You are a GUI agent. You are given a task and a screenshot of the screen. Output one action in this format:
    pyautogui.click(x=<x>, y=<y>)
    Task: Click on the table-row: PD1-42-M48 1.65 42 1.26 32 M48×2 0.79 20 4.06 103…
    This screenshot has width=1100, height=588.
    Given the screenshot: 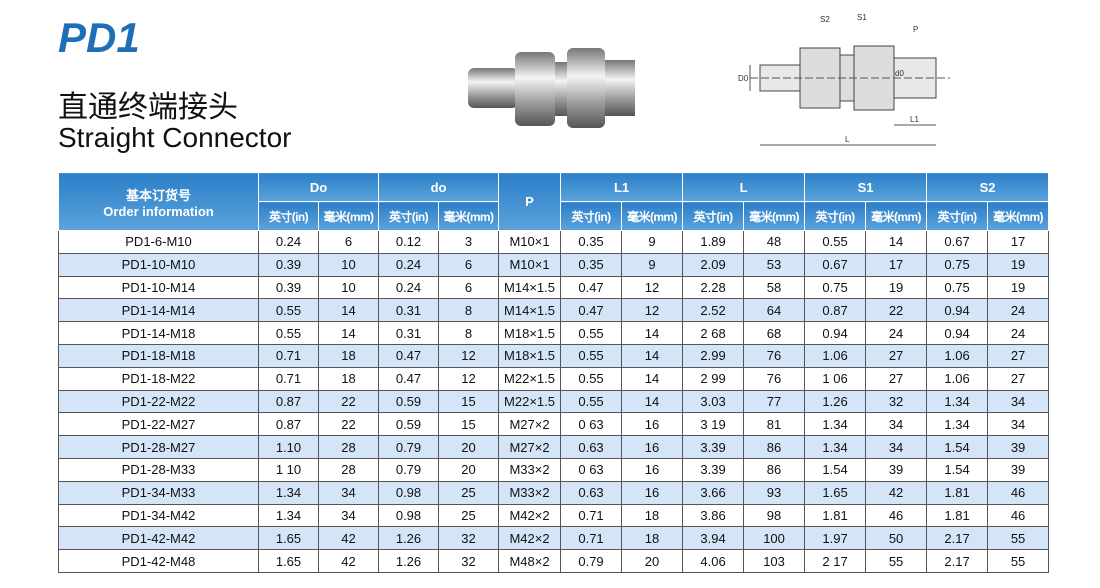 What is the action you would take?
    pyautogui.click(x=554, y=561)
    